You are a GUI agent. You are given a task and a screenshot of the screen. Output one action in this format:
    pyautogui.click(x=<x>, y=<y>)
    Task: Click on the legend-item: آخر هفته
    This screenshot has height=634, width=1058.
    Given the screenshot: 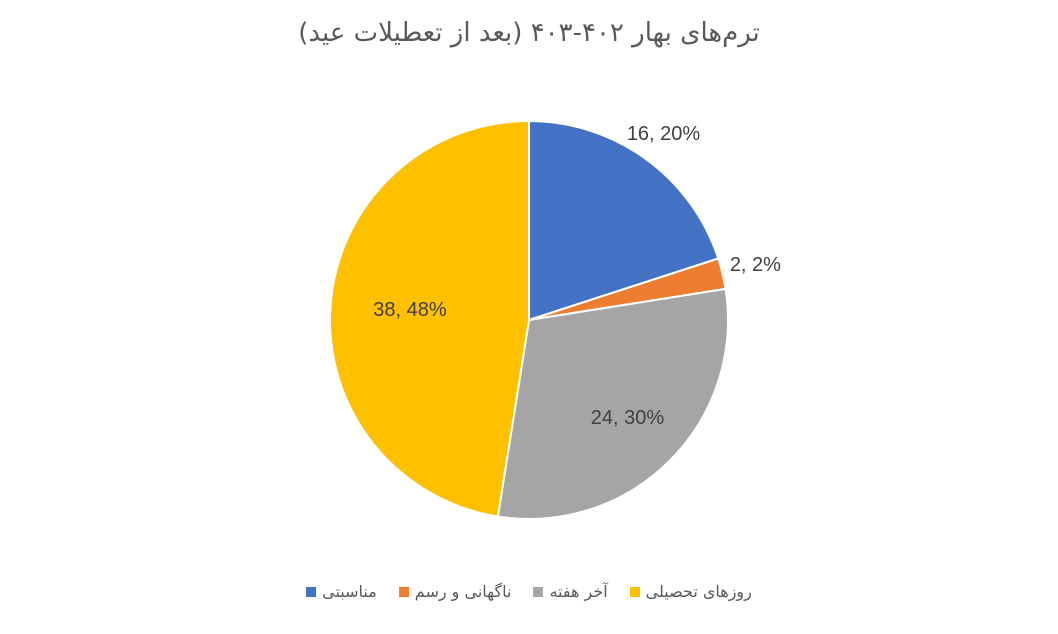 What is the action you would take?
    pyautogui.click(x=570, y=591)
    